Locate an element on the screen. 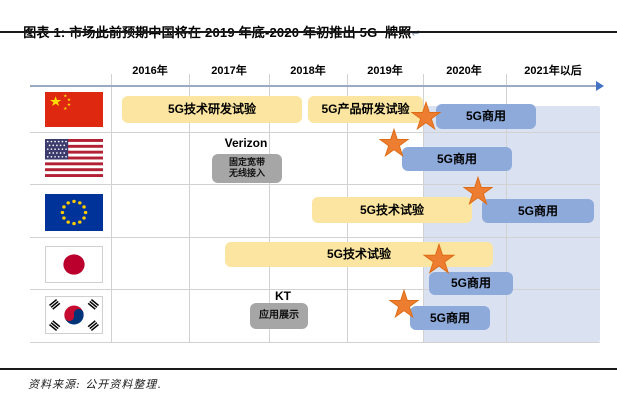 This screenshot has width=617, height=402. japan-trial-bar: 5G技术试验 is located at coordinates (359, 254).